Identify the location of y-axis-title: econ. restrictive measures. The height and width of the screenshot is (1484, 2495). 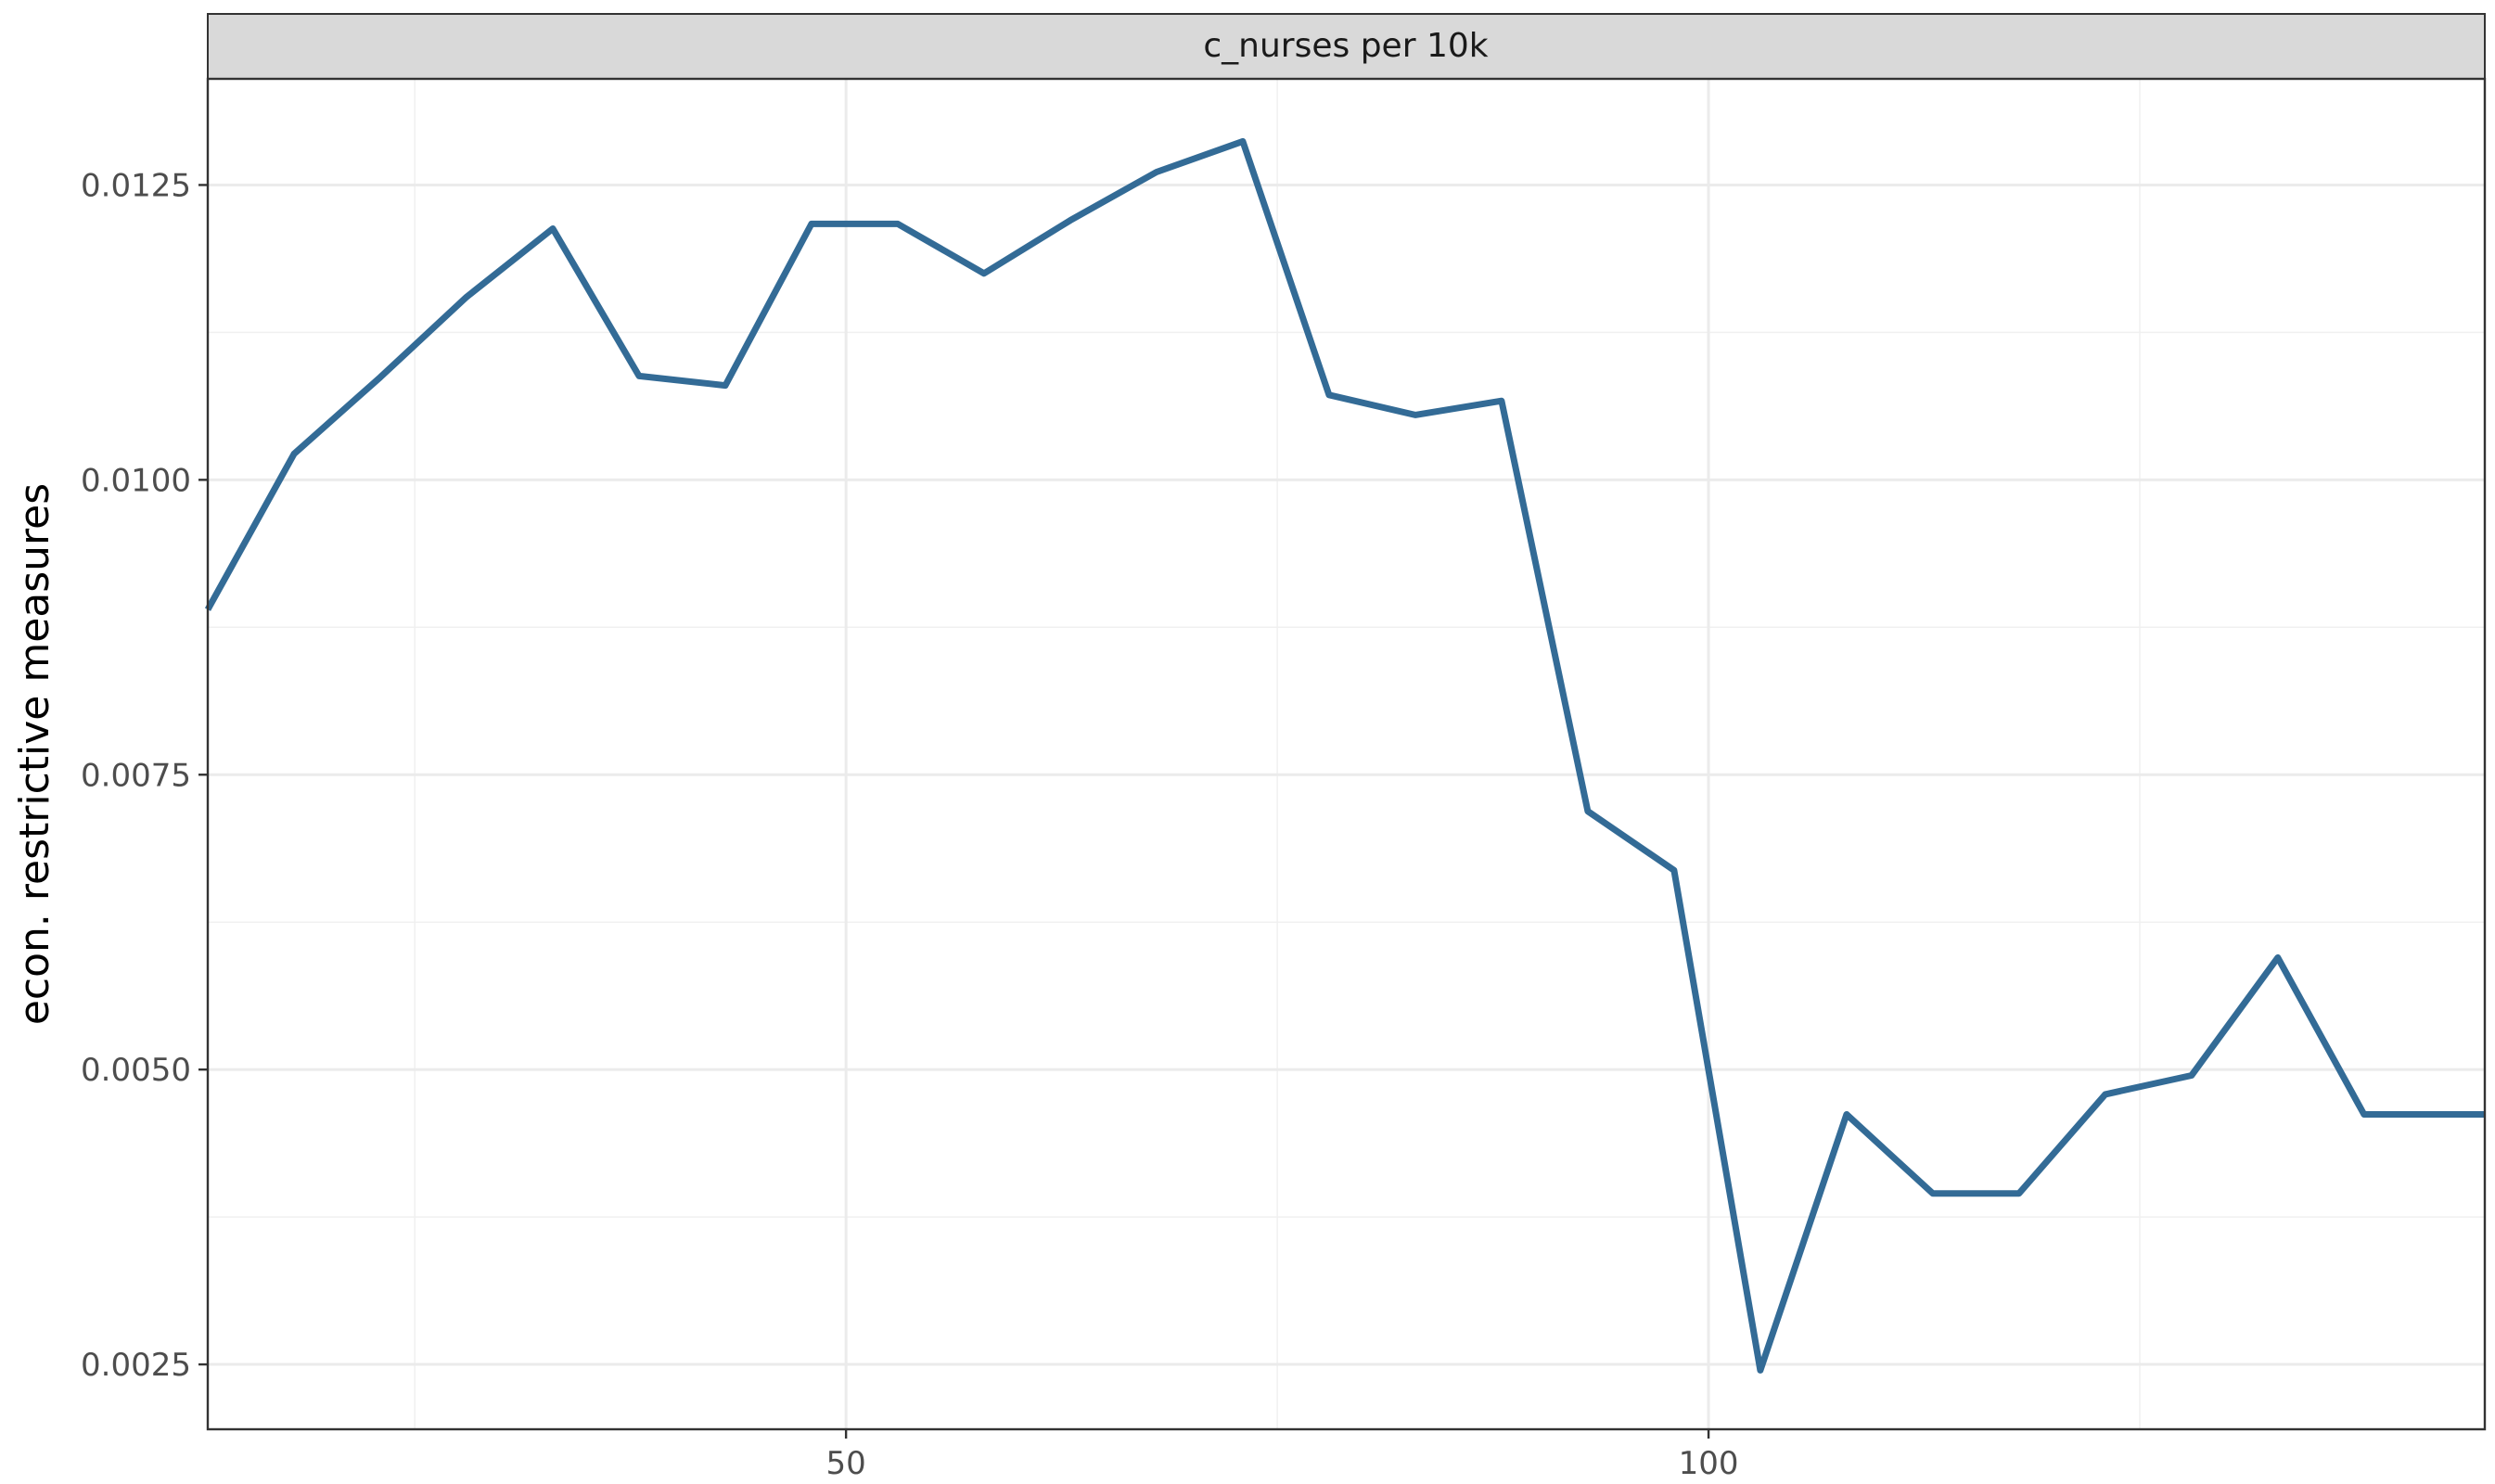
(34, 754).